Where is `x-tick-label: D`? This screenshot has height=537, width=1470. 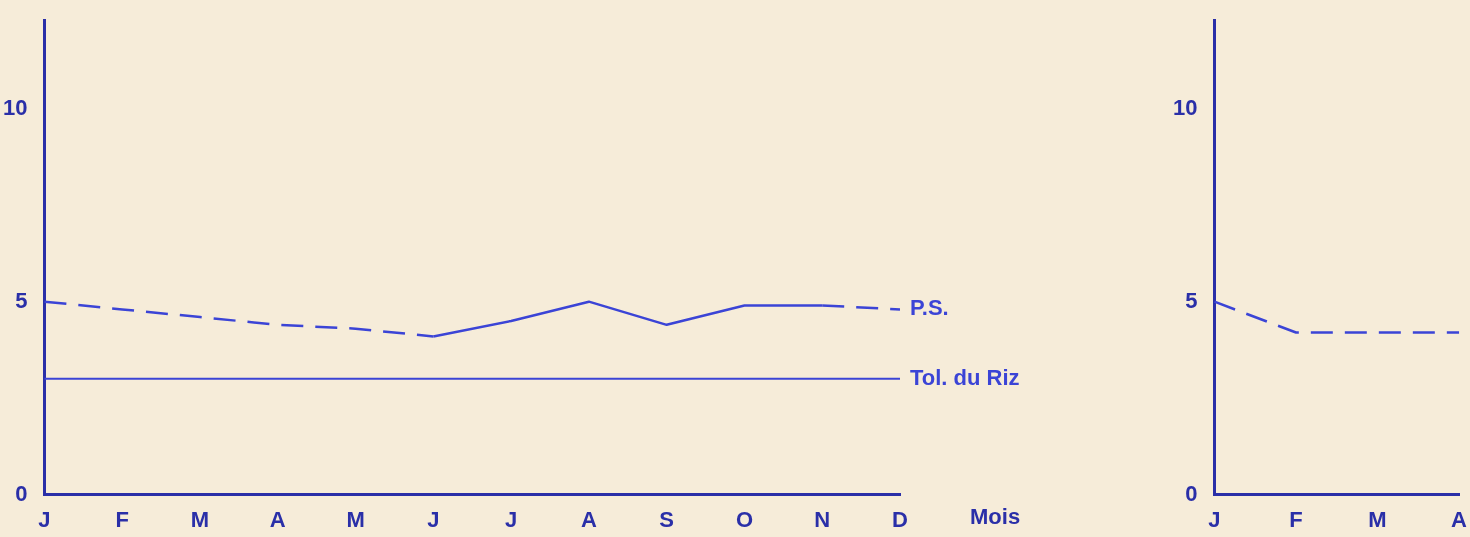 x-tick-label: D is located at coordinates (900, 519).